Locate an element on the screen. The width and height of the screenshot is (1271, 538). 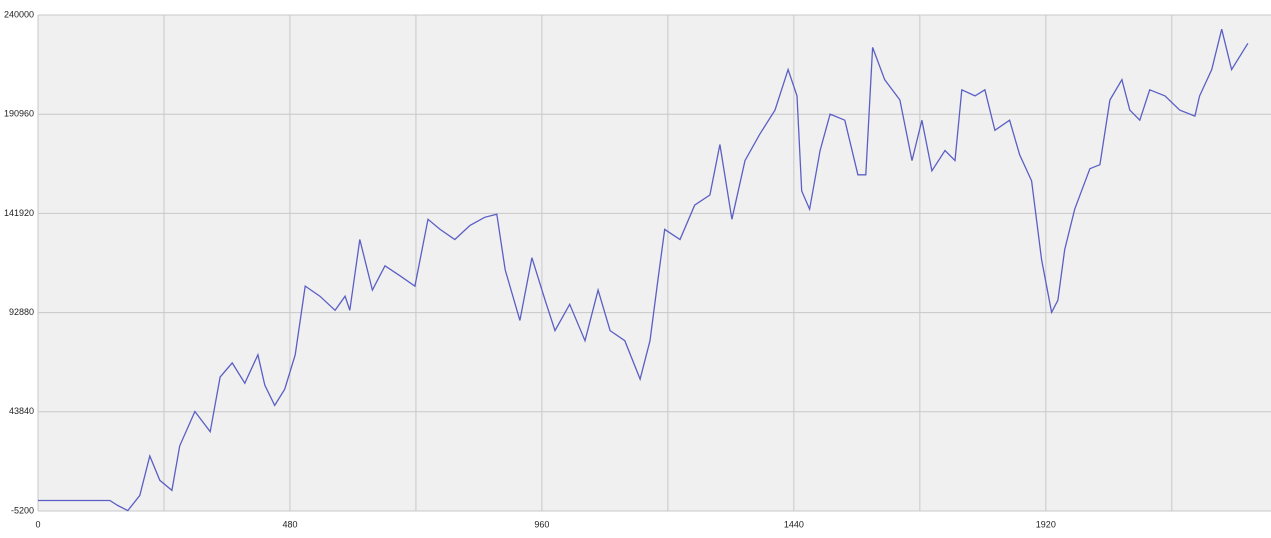
x-tick-label: 480 is located at coordinates (289, 524).